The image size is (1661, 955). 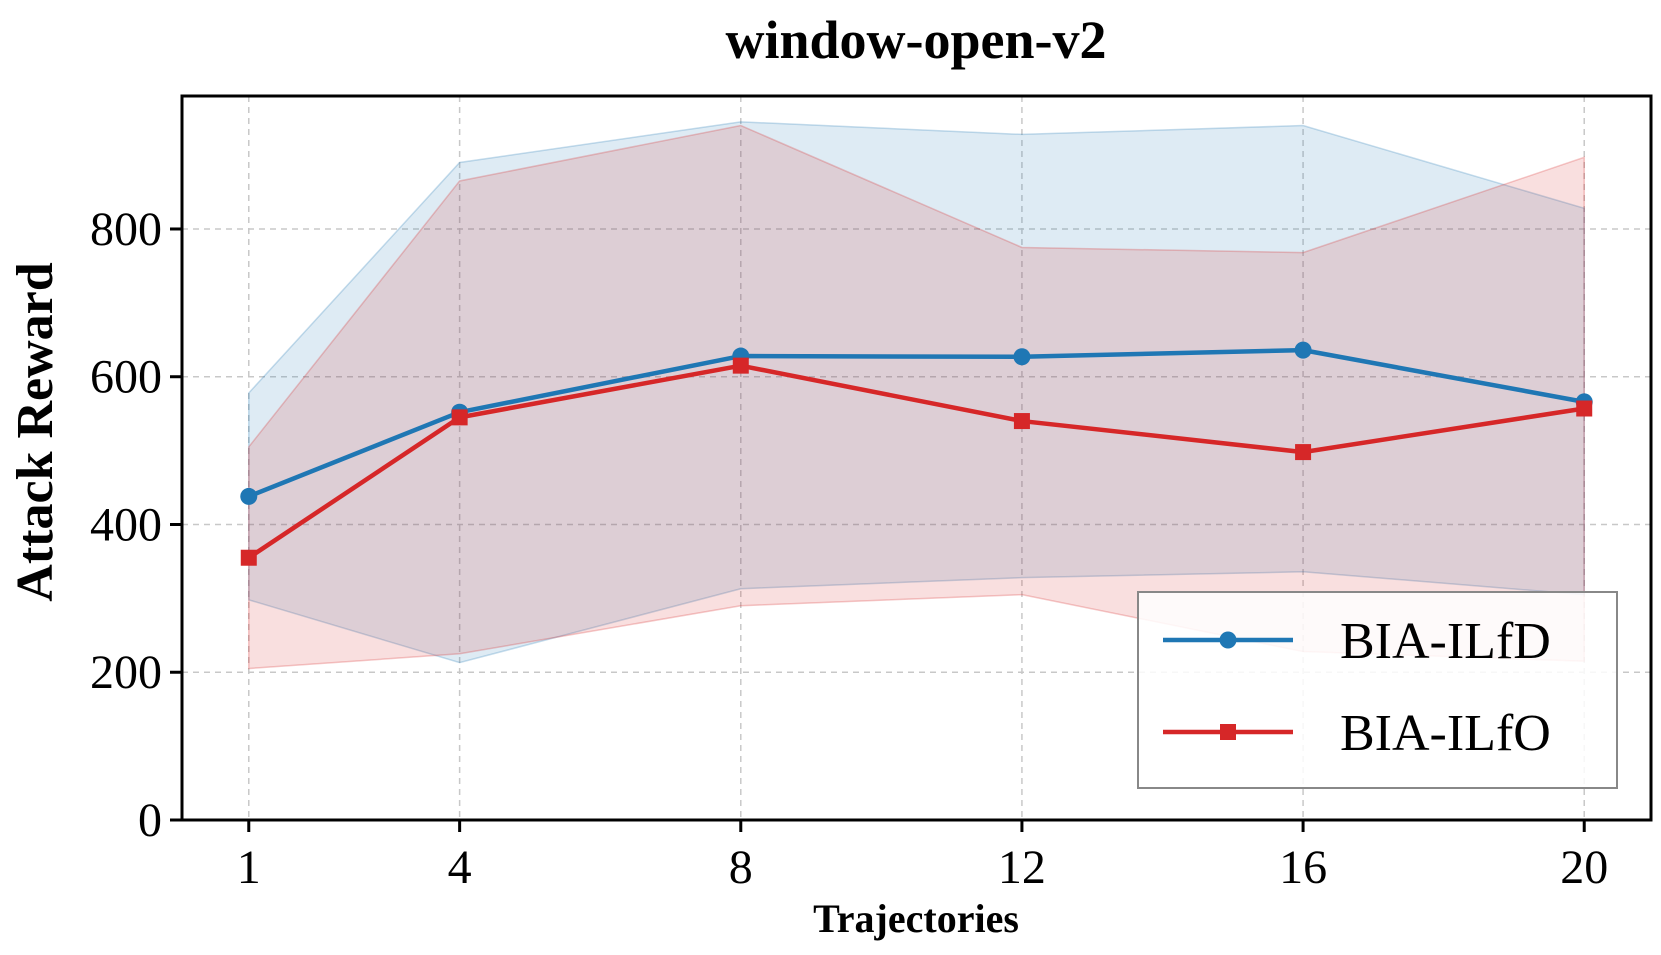 I want to click on y-axis-label: Attack Reward, so click(x=35, y=431).